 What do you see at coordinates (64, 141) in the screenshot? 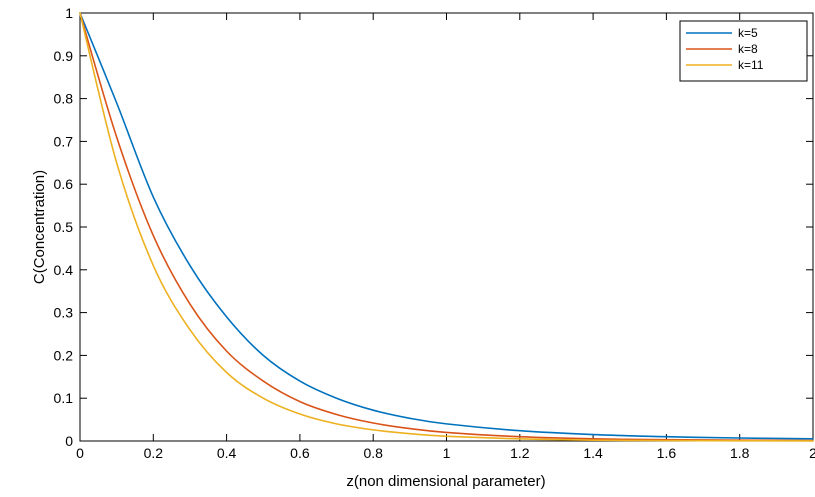
I see `y-tick-label: 0.7` at bounding box center [64, 141].